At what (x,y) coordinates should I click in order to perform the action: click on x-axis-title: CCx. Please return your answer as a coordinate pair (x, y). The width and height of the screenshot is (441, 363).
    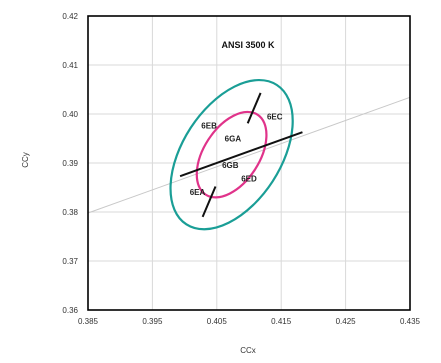
    Looking at the image, I should click on (248, 350).